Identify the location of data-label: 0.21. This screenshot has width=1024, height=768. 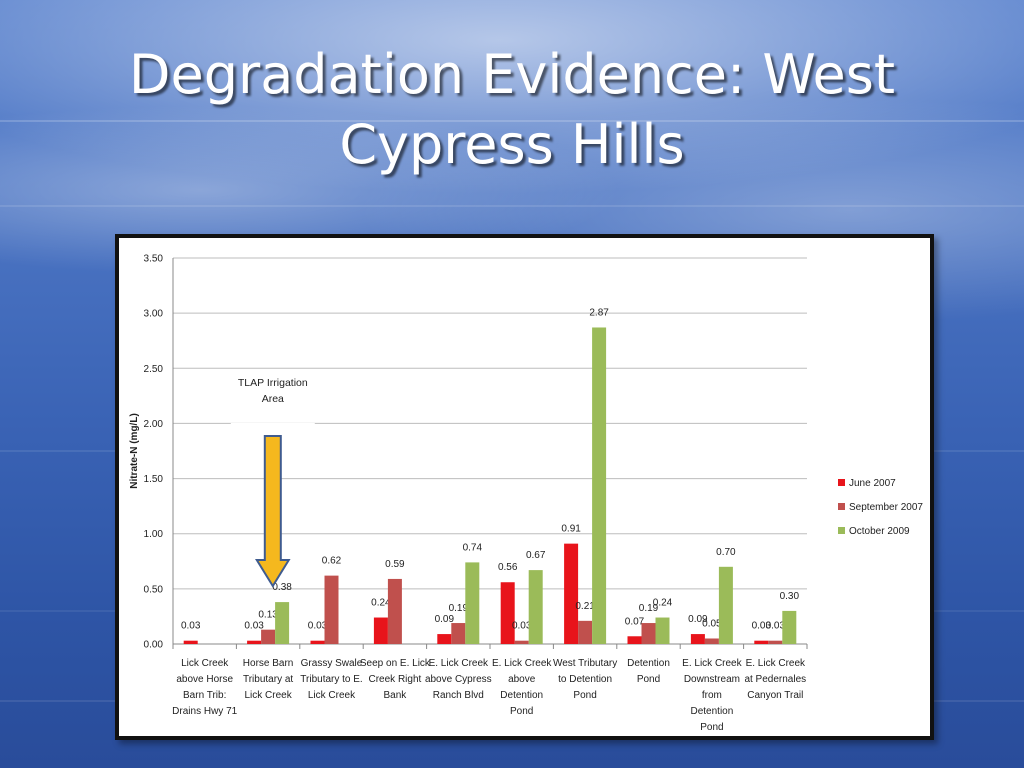
(585, 606).